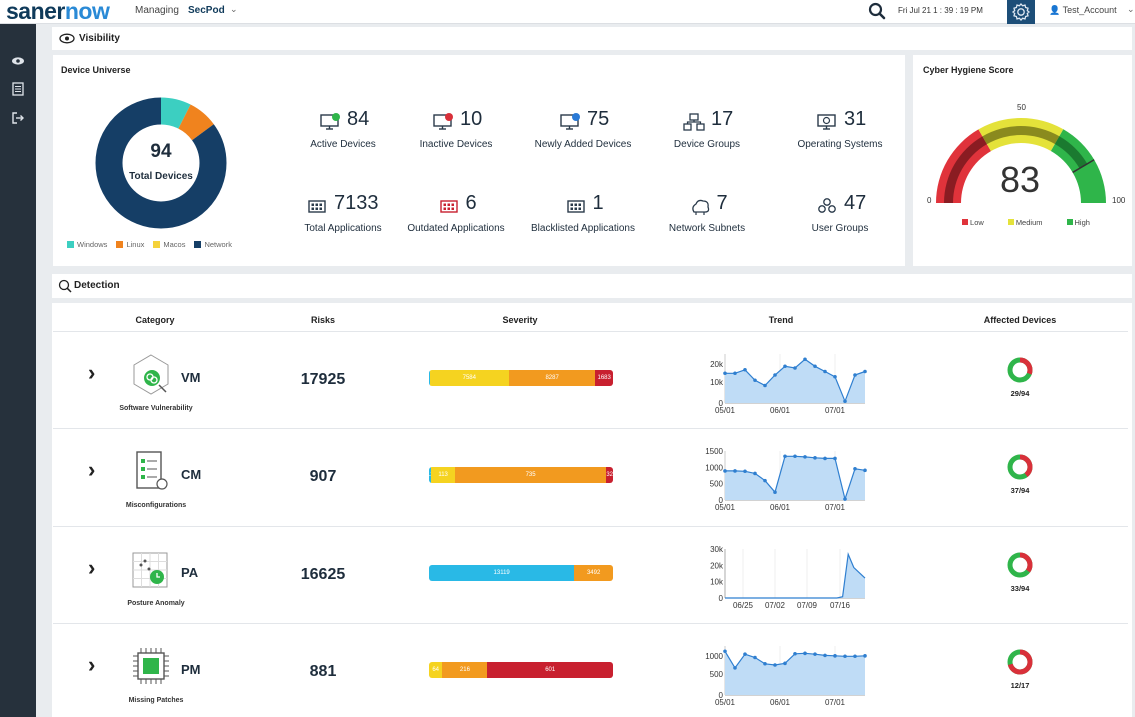 The height and width of the screenshot is (717, 1135). What do you see at coordinates (1020, 320) in the screenshot?
I see `column-header: Affected Devices` at bounding box center [1020, 320].